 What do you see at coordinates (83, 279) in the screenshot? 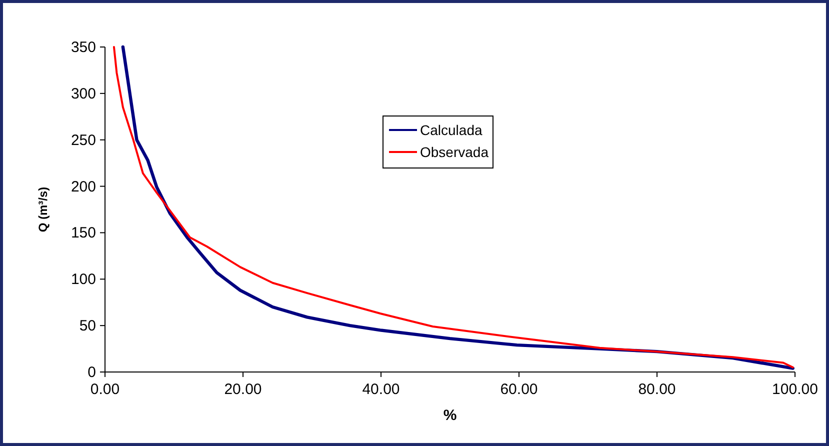
I see `y-tick-label: 100` at bounding box center [83, 279].